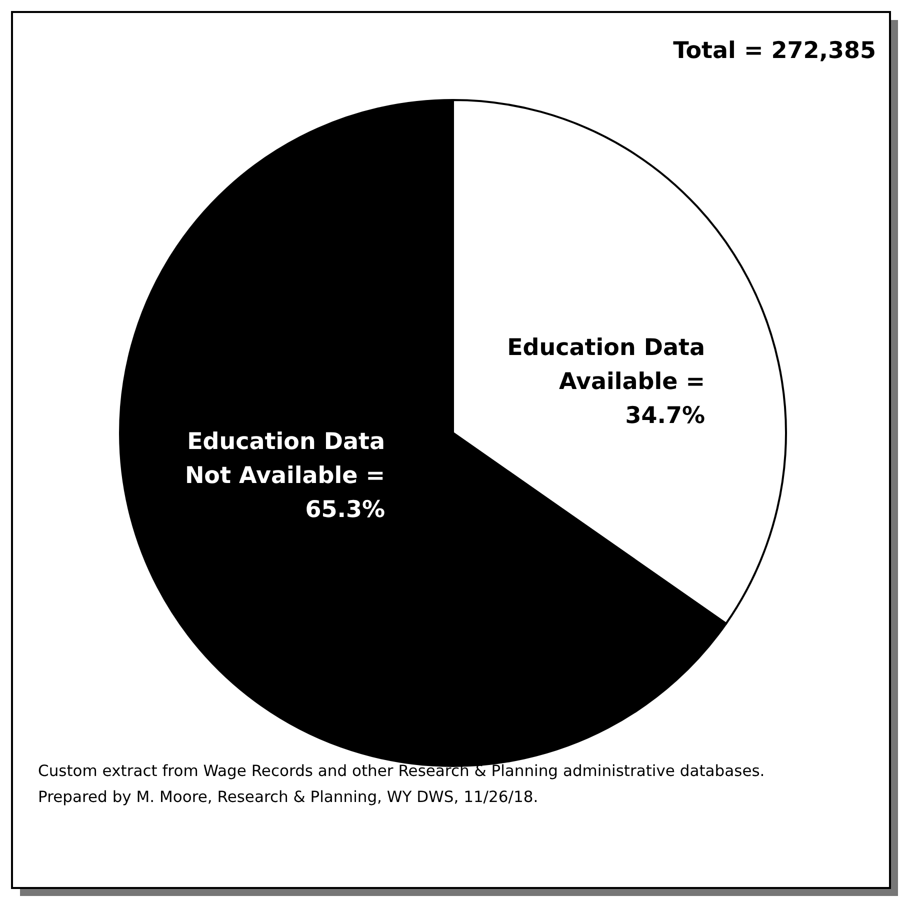 The height and width of the screenshot is (914, 914). What do you see at coordinates (284, 459) in the screenshot?
I see `slice-label: Education Data Not Available =` at bounding box center [284, 459].